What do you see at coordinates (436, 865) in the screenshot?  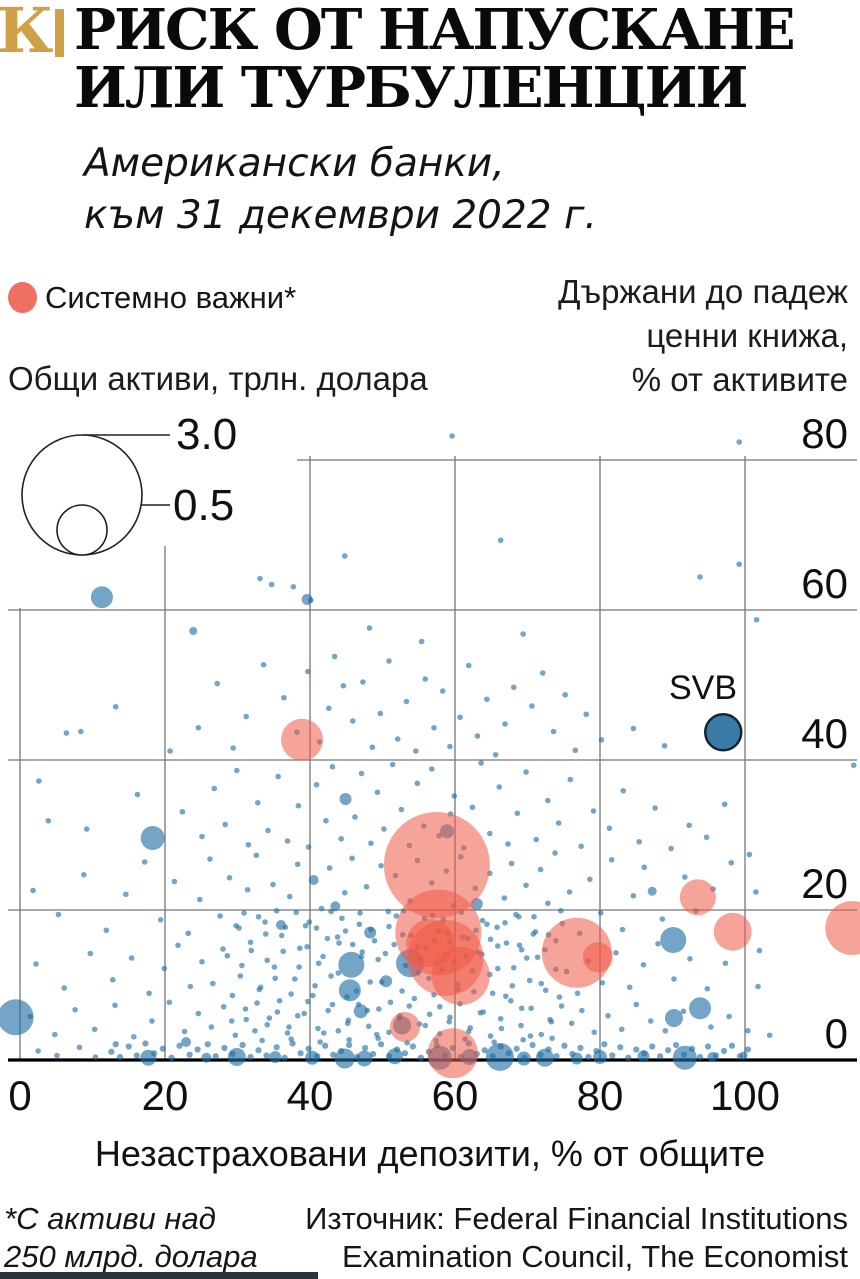 I see `systemic-bank-bubble` at bounding box center [436, 865].